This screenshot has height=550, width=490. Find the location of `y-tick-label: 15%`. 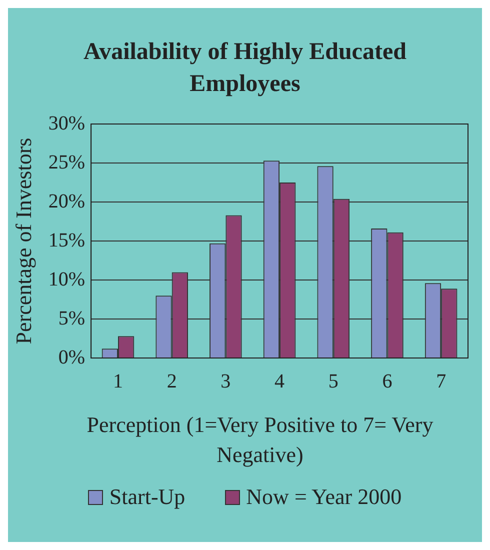

y-tick-label: 15% is located at coordinates (67, 240).